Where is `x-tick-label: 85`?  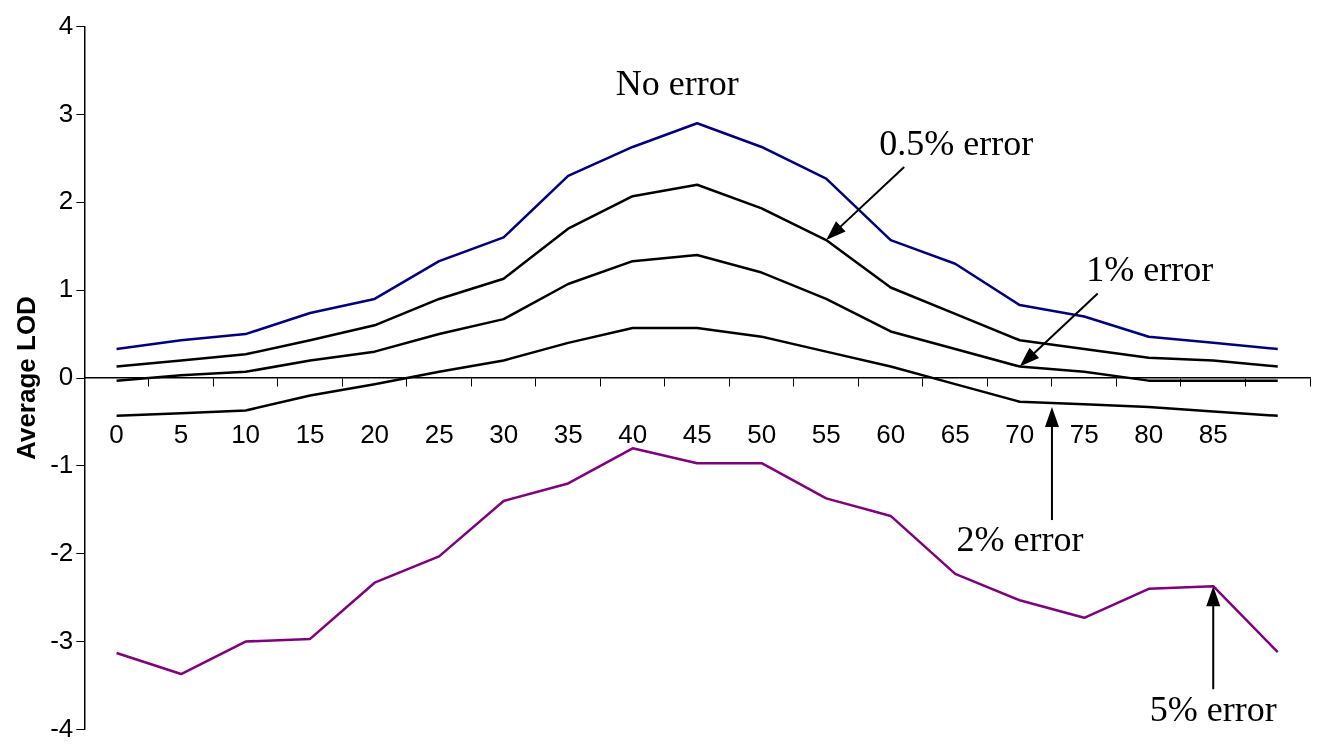
x-tick-label: 85 is located at coordinates (1213, 433).